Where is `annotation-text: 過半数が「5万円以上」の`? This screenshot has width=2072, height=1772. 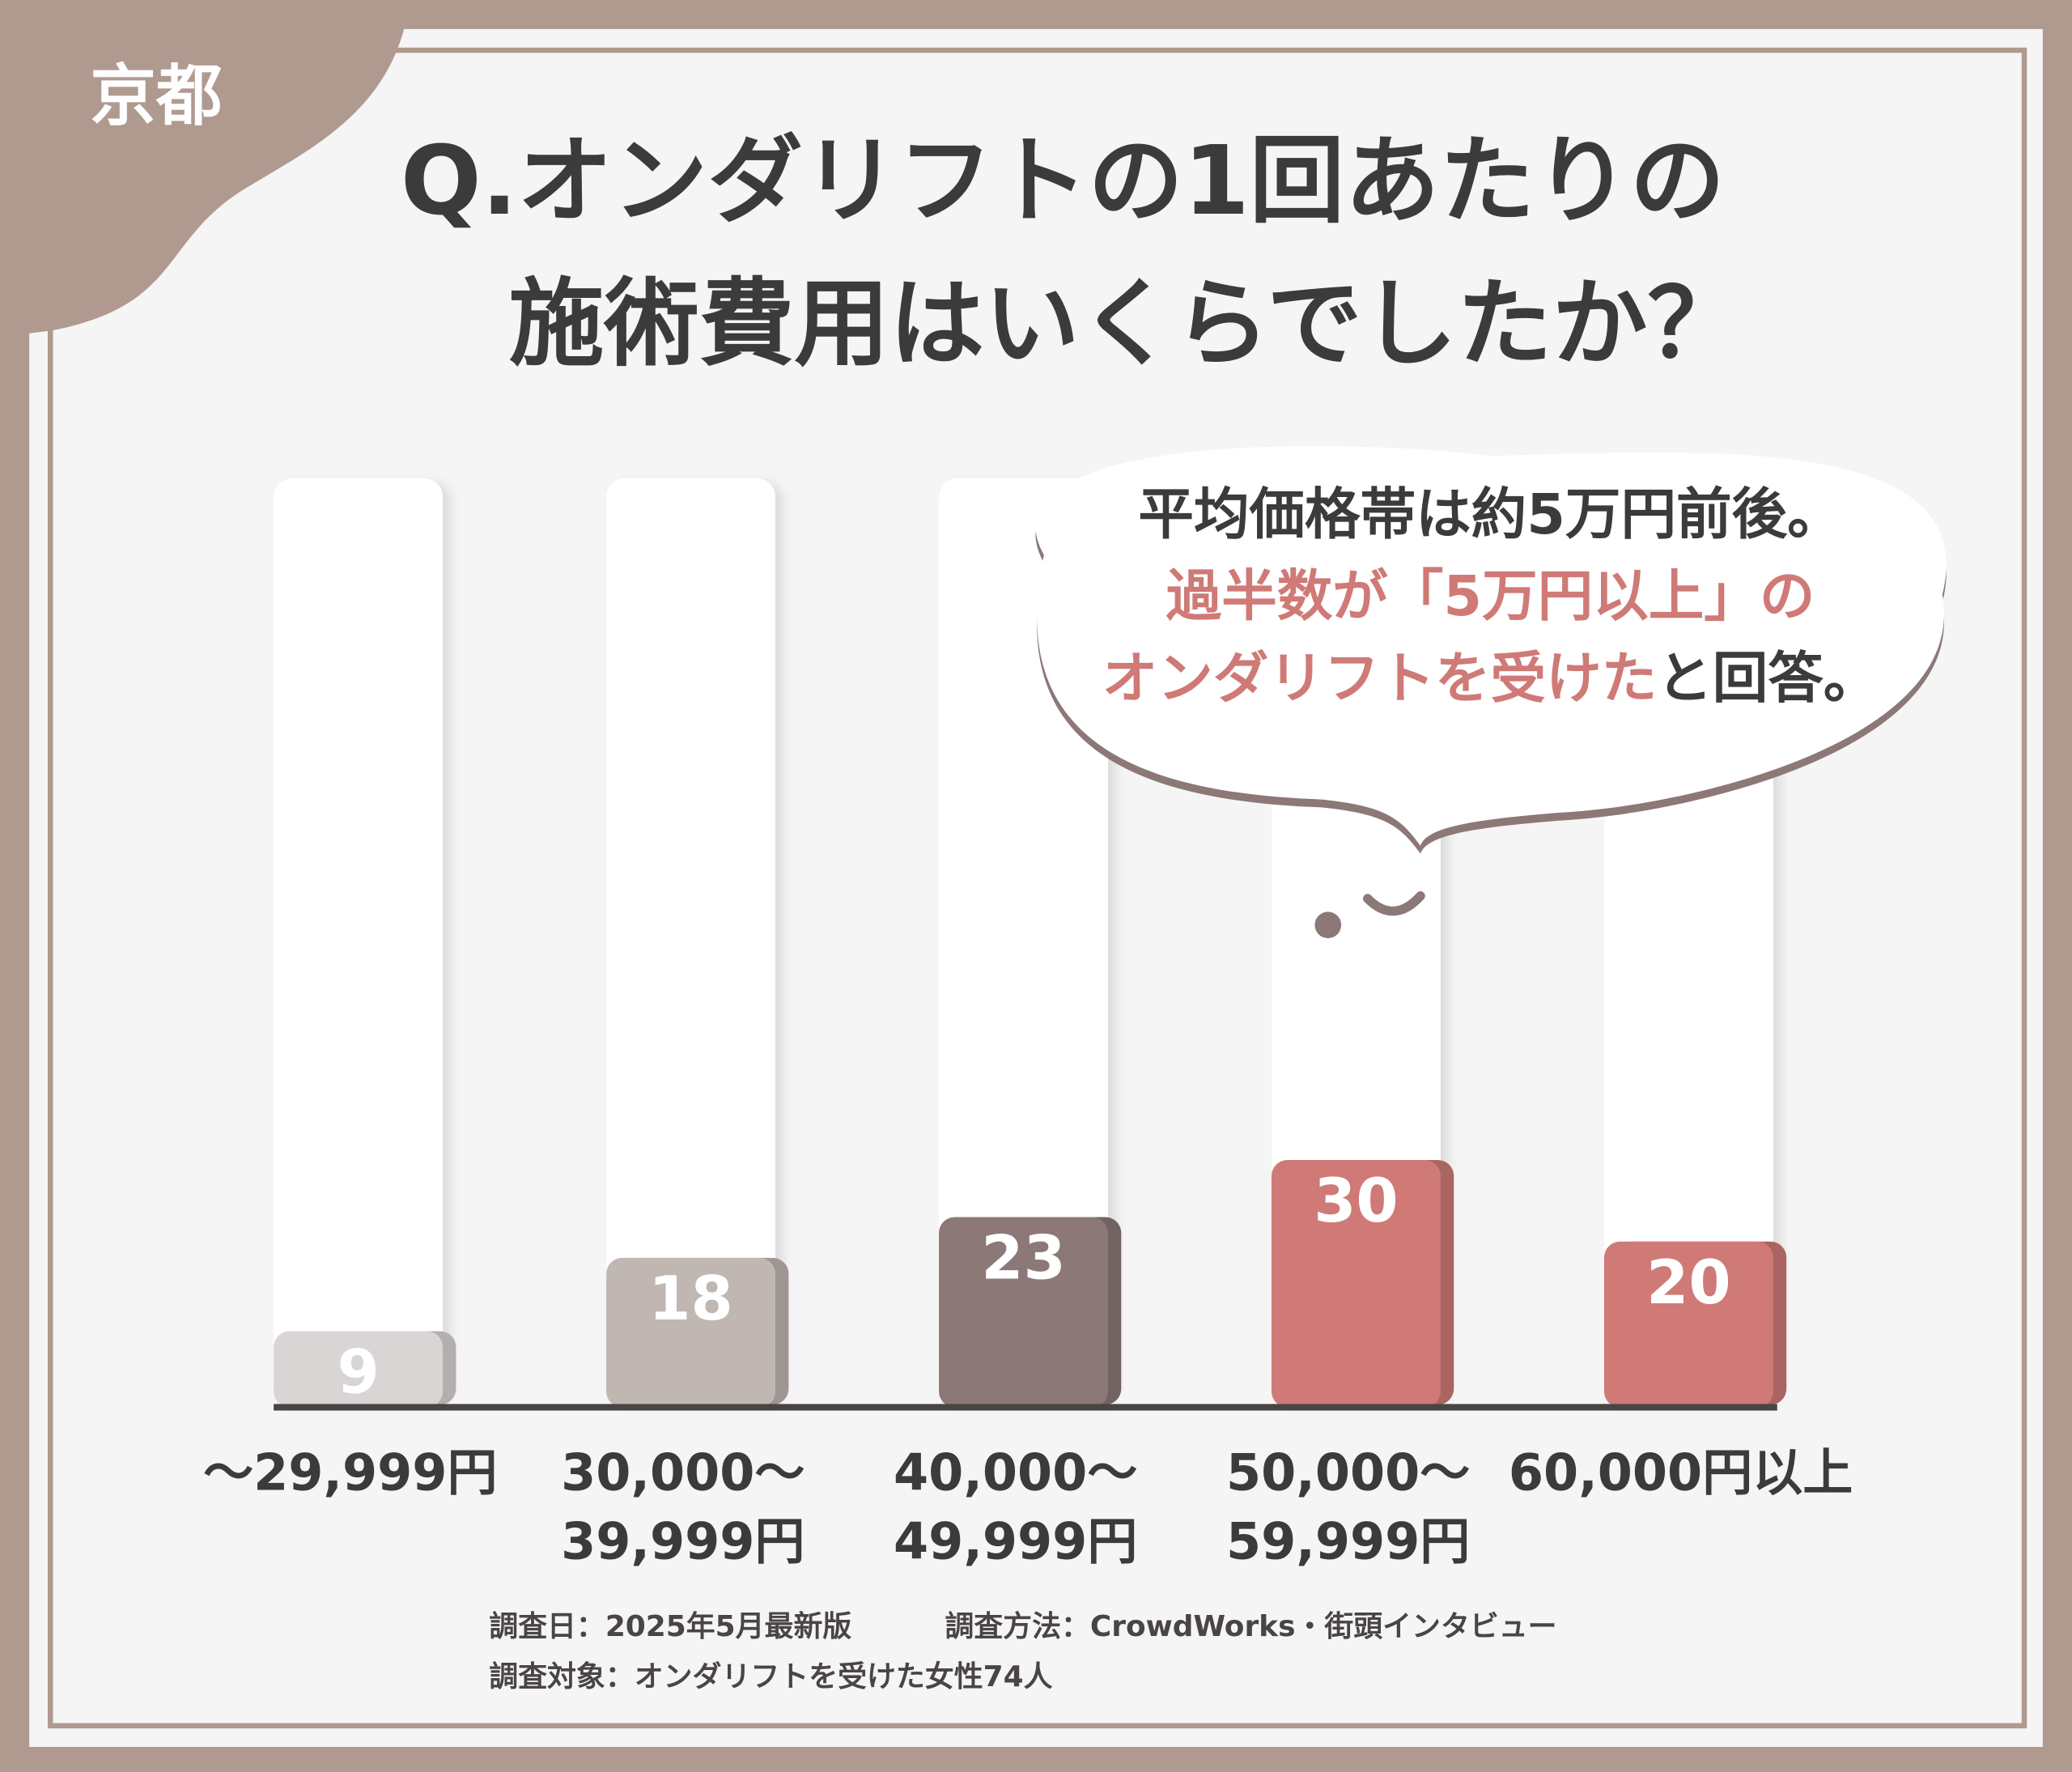 annotation-text: 過半数が「5万円以上」の is located at coordinates (1490, 597).